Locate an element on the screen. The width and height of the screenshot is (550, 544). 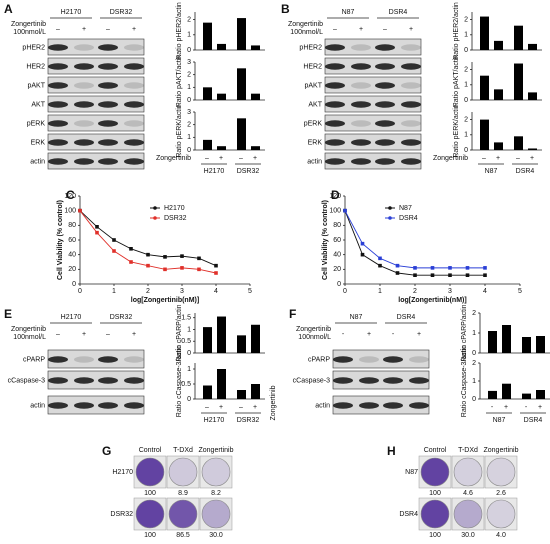
panel-label: E is located at coordinates (8, 314).